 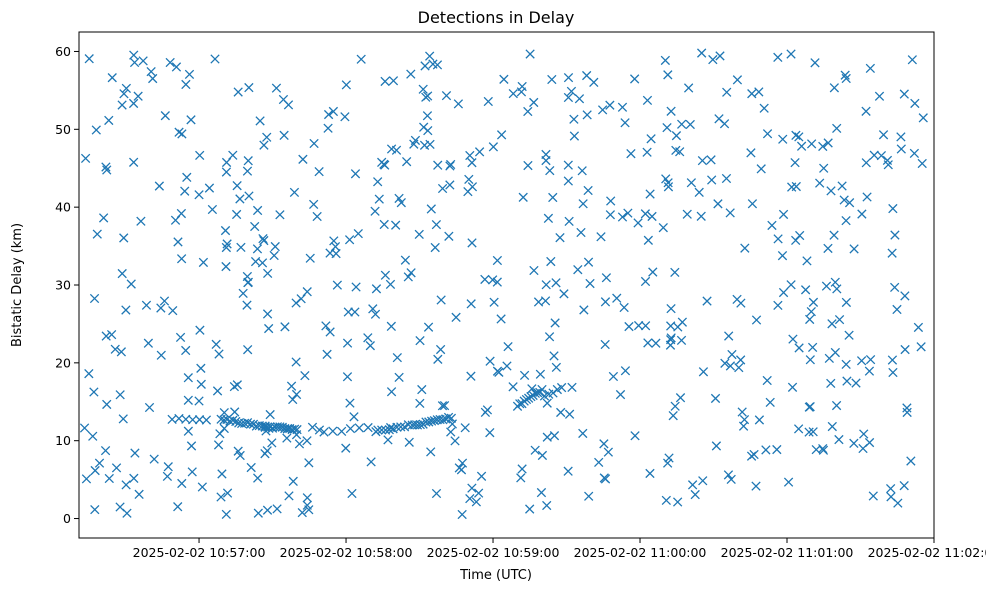 I want to click on y-tick-label: 0, so click(x=67, y=518).